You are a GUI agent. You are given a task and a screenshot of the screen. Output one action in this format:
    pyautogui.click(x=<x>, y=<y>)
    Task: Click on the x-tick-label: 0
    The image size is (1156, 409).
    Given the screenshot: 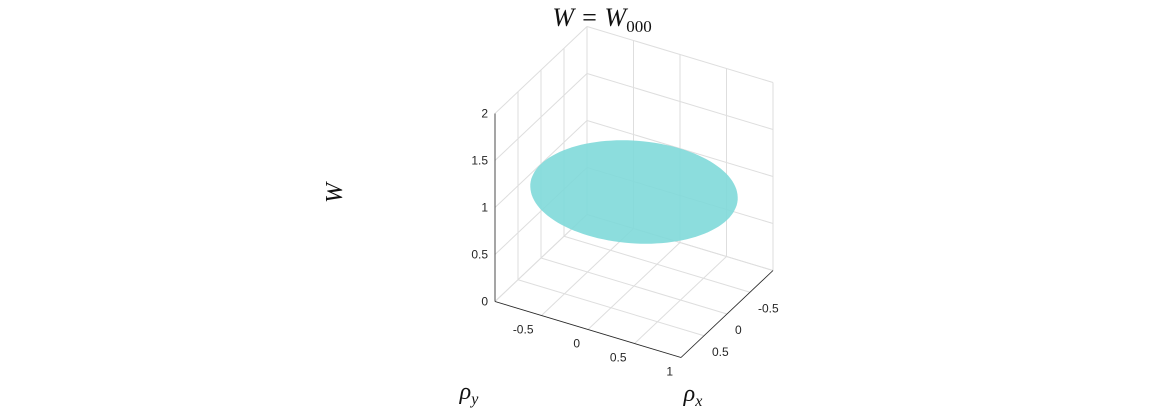 What is the action you would take?
    pyautogui.click(x=576, y=344)
    